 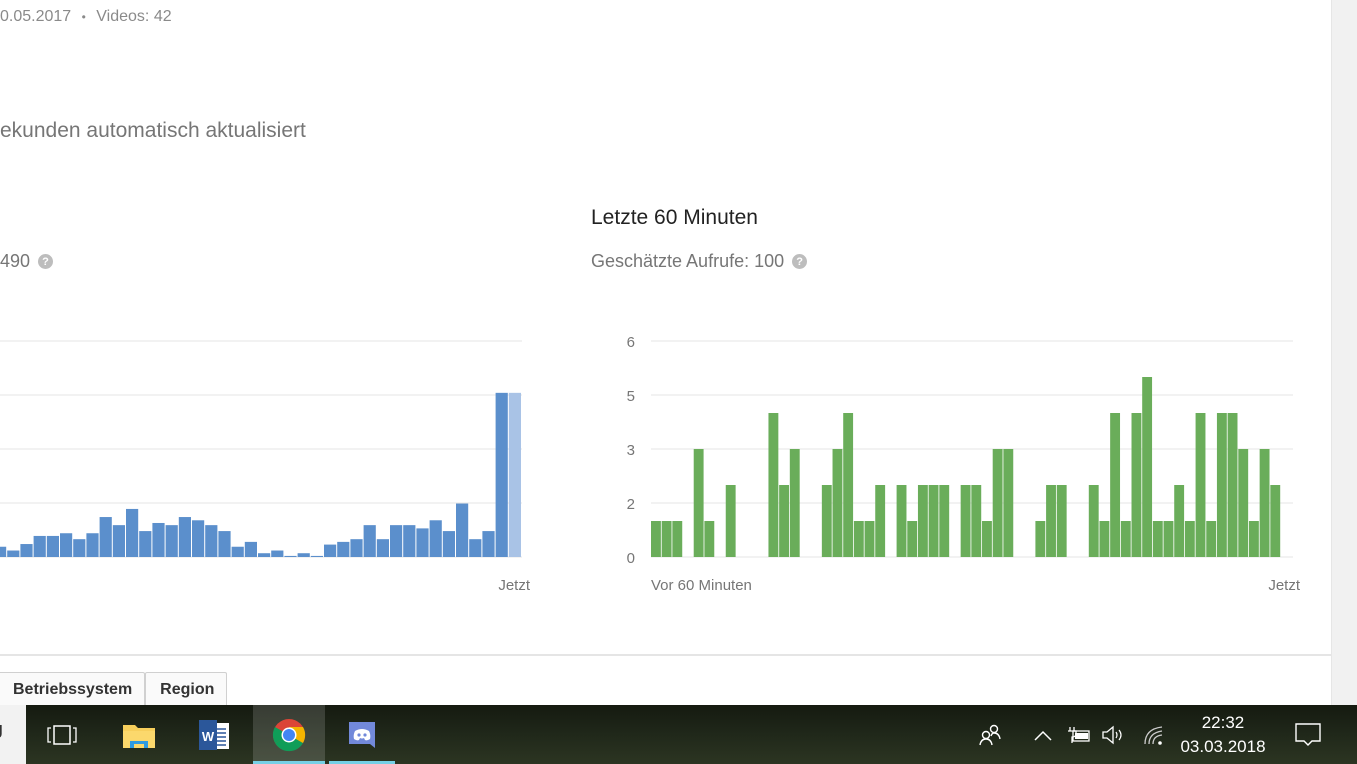 I want to click on left-estimated-views: 490, so click(x=15, y=261).